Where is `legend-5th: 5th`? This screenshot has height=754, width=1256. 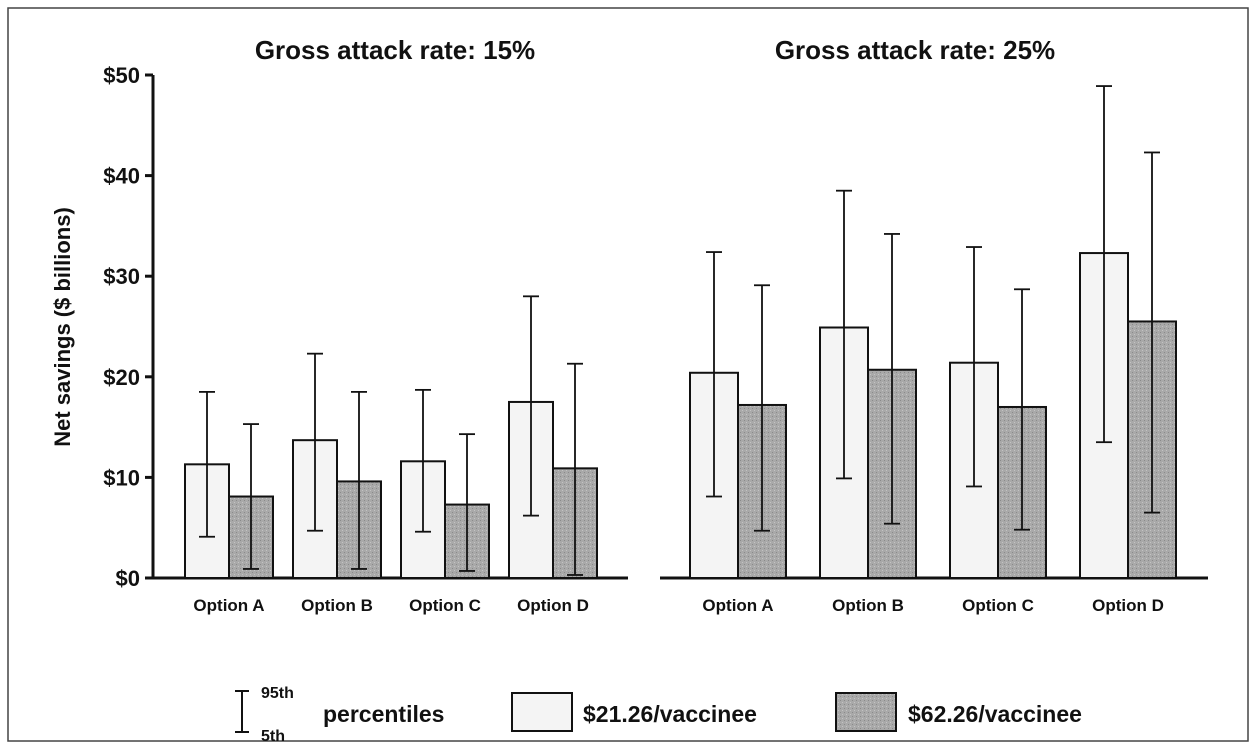
legend-5th: 5th is located at coordinates (273, 736).